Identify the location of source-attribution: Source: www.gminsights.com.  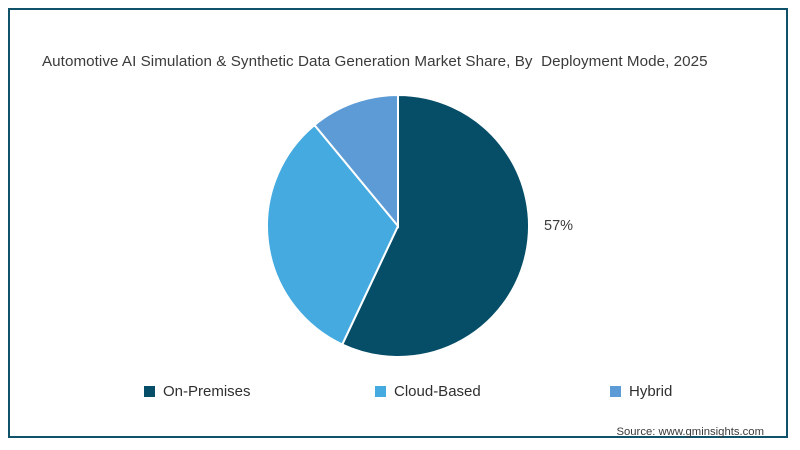
(690, 432).